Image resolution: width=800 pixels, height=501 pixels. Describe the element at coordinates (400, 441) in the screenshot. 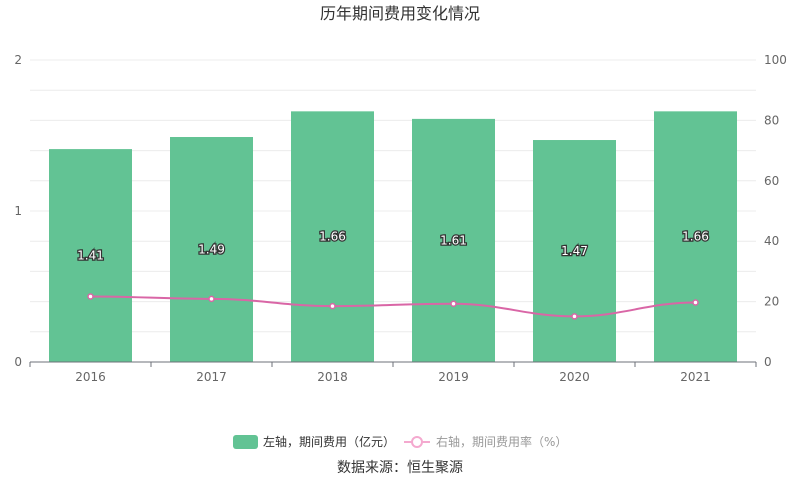

I see `legend: 左轴，期间费用（亿元） 右轴，期间费用率（%）` at that location.